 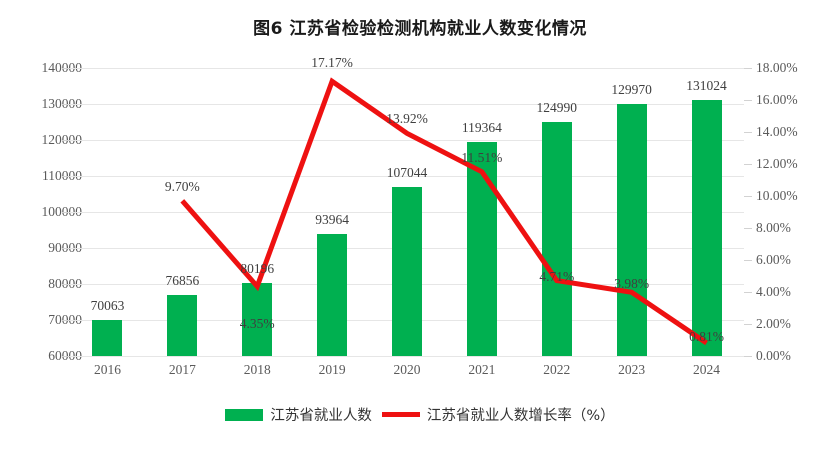 What do you see at coordinates (407, 119) in the screenshot?
I see `growth-rate-value-label: 13.92%` at bounding box center [407, 119].